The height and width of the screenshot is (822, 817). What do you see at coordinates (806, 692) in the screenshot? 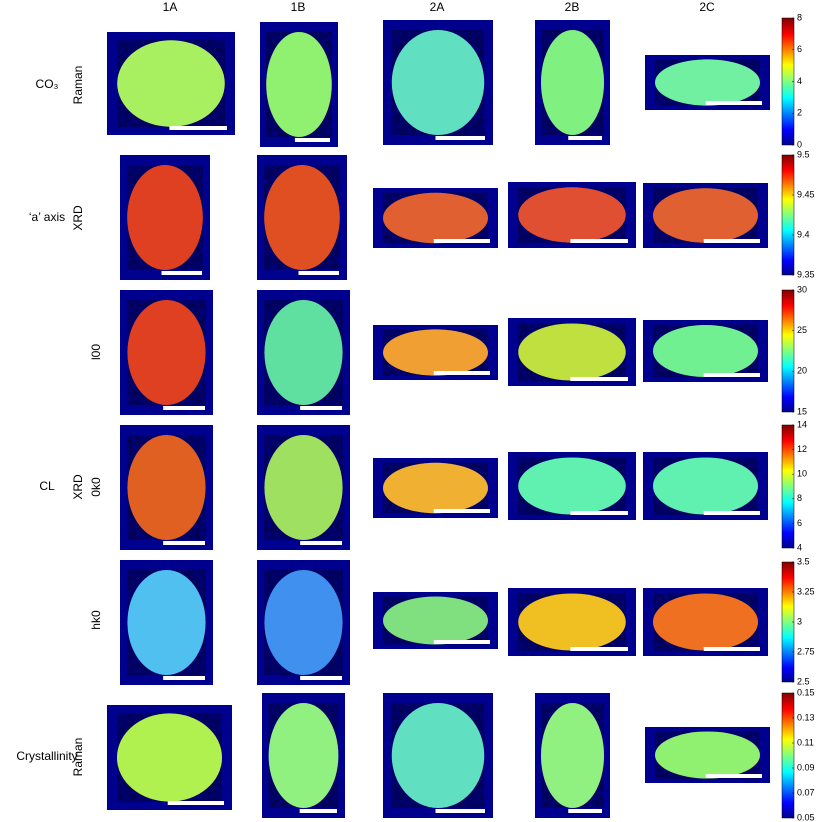
I see `colorbar-tick-label: 0.15` at bounding box center [806, 692].